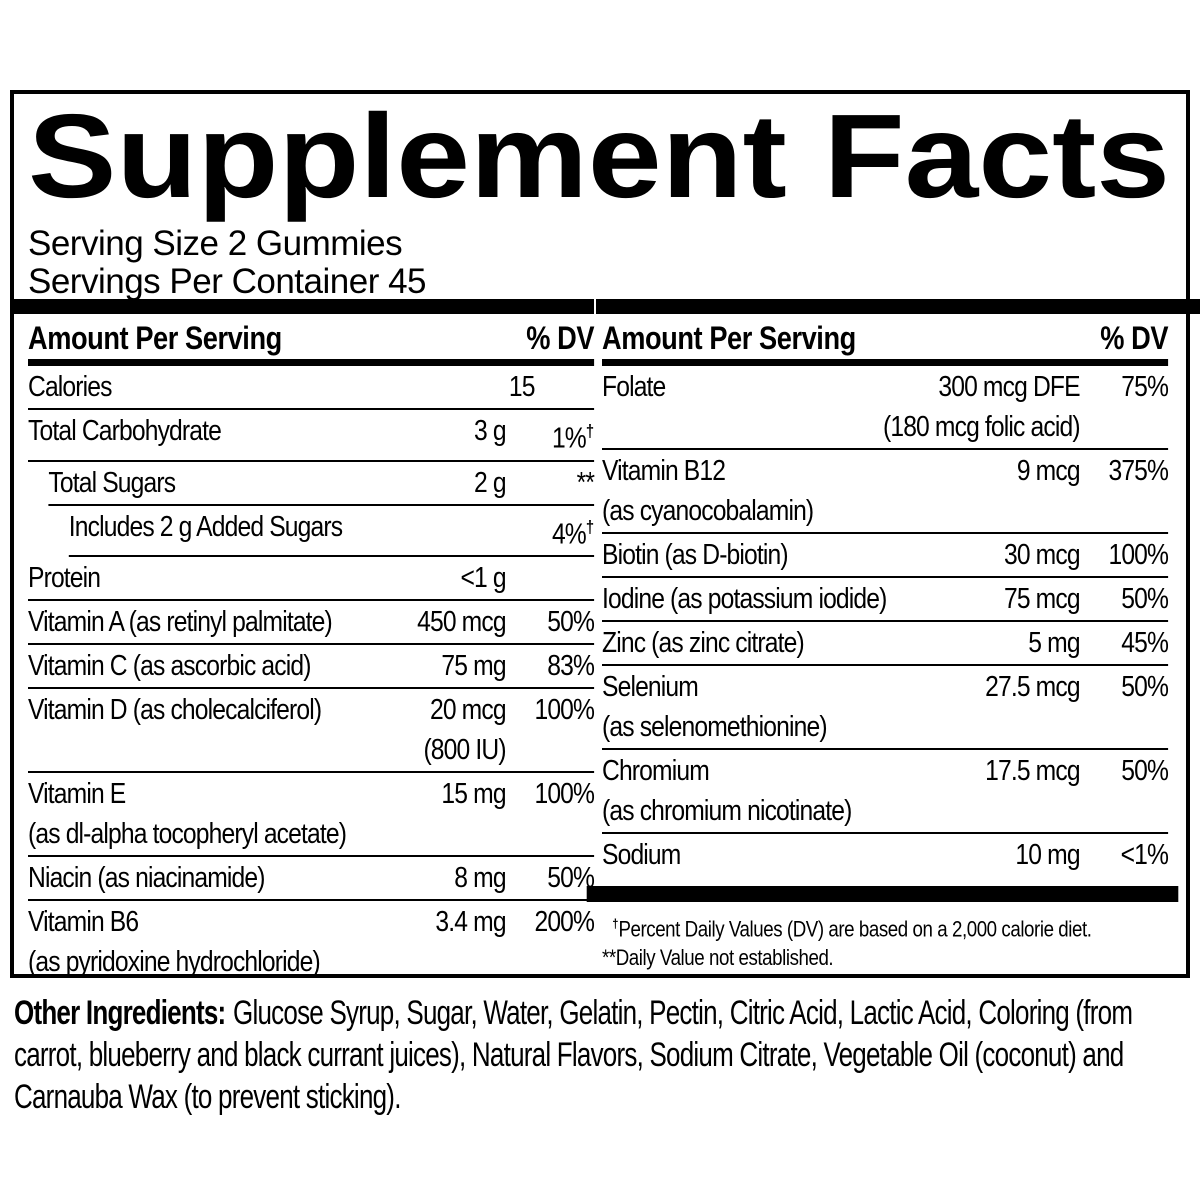 This screenshot has width=1200, height=1200. Describe the element at coordinates (650, 687) in the screenshot. I see `nutrient-name-text: Selenium` at that location.